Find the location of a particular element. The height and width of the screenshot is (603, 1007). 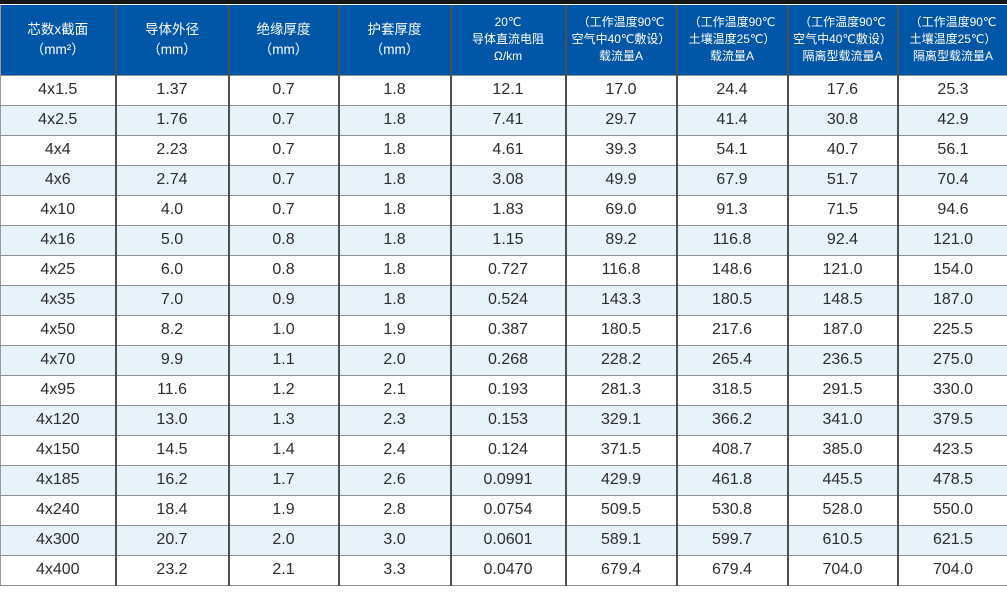

cell-ampacity-soil: 180.5 is located at coordinates (731, 300).